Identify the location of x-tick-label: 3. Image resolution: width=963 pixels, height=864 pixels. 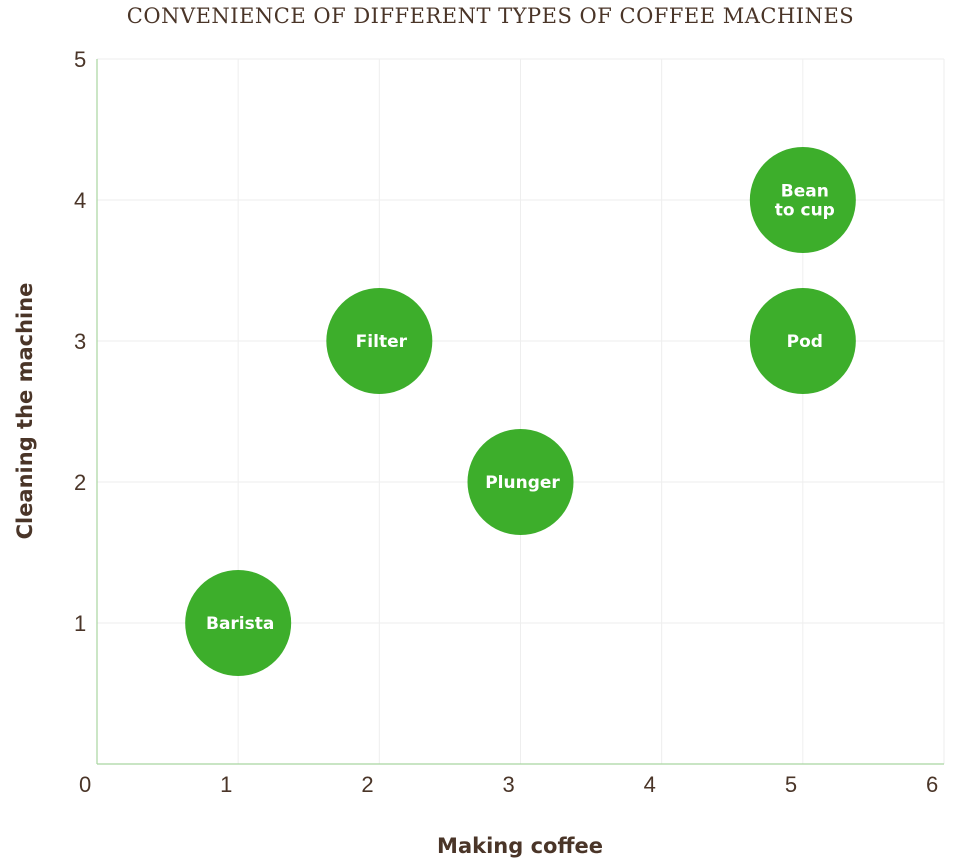
(509, 784).